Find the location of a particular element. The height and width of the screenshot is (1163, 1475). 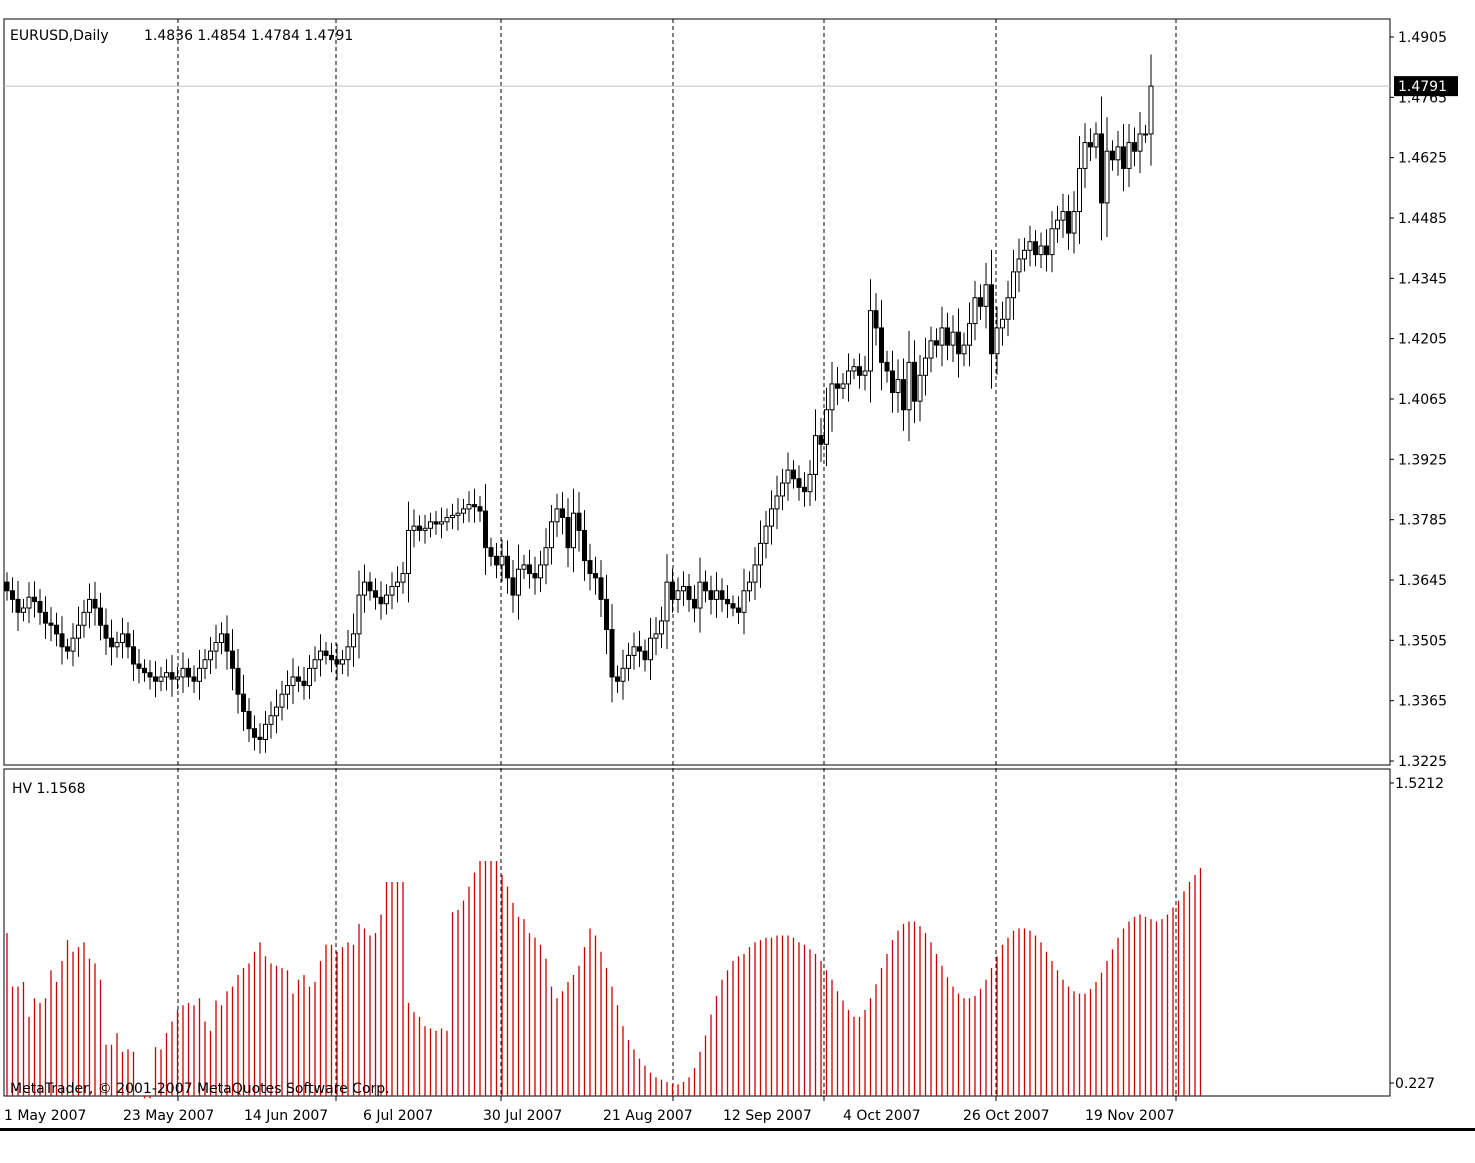

price-tick-label: 1.4065 is located at coordinates (1422, 400).